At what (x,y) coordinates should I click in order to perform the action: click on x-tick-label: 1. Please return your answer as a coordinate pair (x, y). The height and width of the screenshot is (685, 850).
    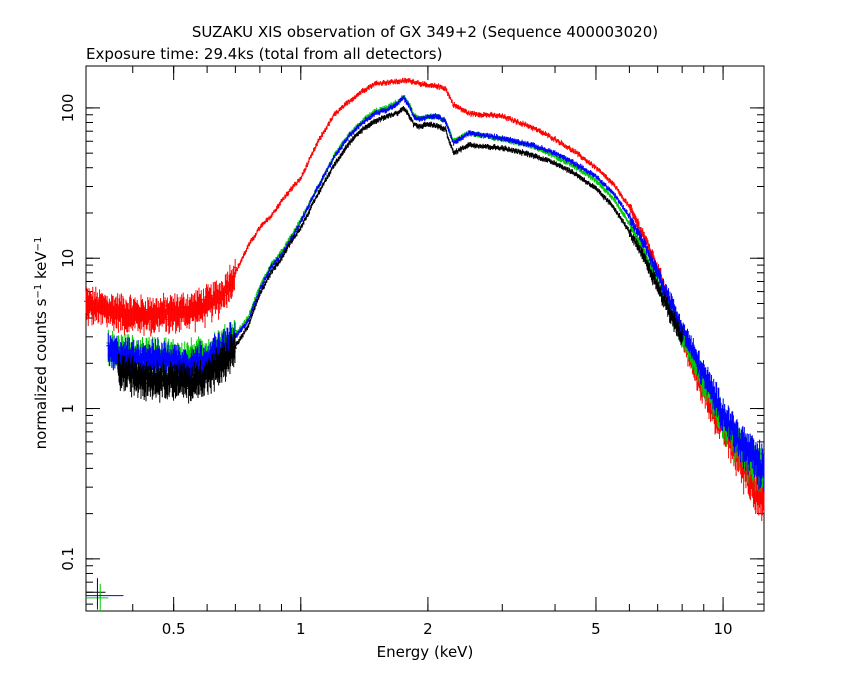
    Looking at the image, I should click on (301, 629).